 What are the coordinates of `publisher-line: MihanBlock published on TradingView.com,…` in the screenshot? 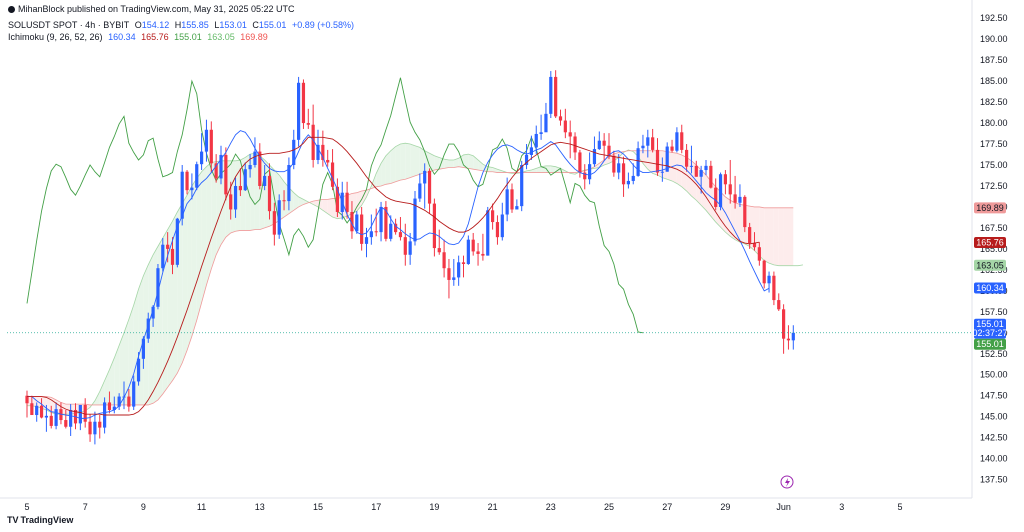 It's located at (151, 9).